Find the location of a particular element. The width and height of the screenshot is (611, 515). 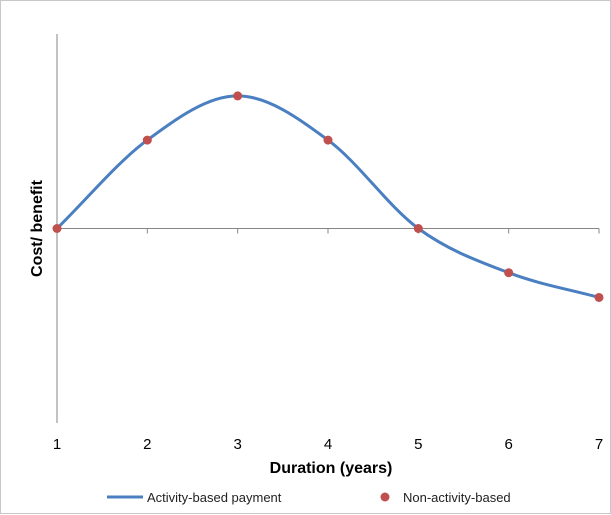

x-axis-title: Duration (years) is located at coordinates (331, 468).